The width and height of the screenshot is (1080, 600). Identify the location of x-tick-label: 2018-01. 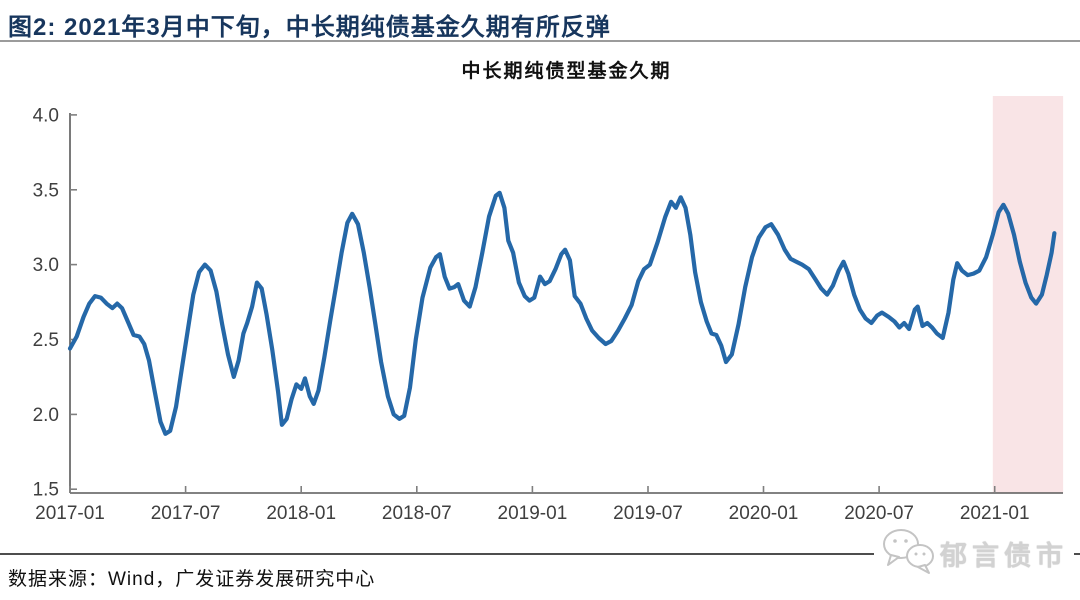
(301, 513).